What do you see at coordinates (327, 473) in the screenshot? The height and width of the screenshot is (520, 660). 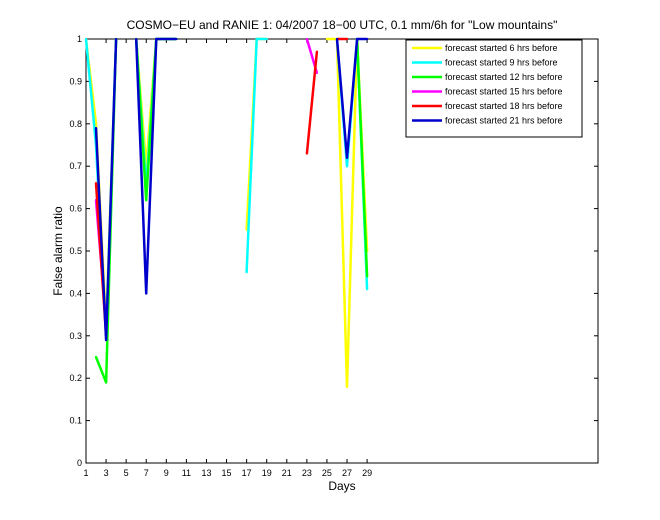 I see `x-tick-label: 25` at bounding box center [327, 473].